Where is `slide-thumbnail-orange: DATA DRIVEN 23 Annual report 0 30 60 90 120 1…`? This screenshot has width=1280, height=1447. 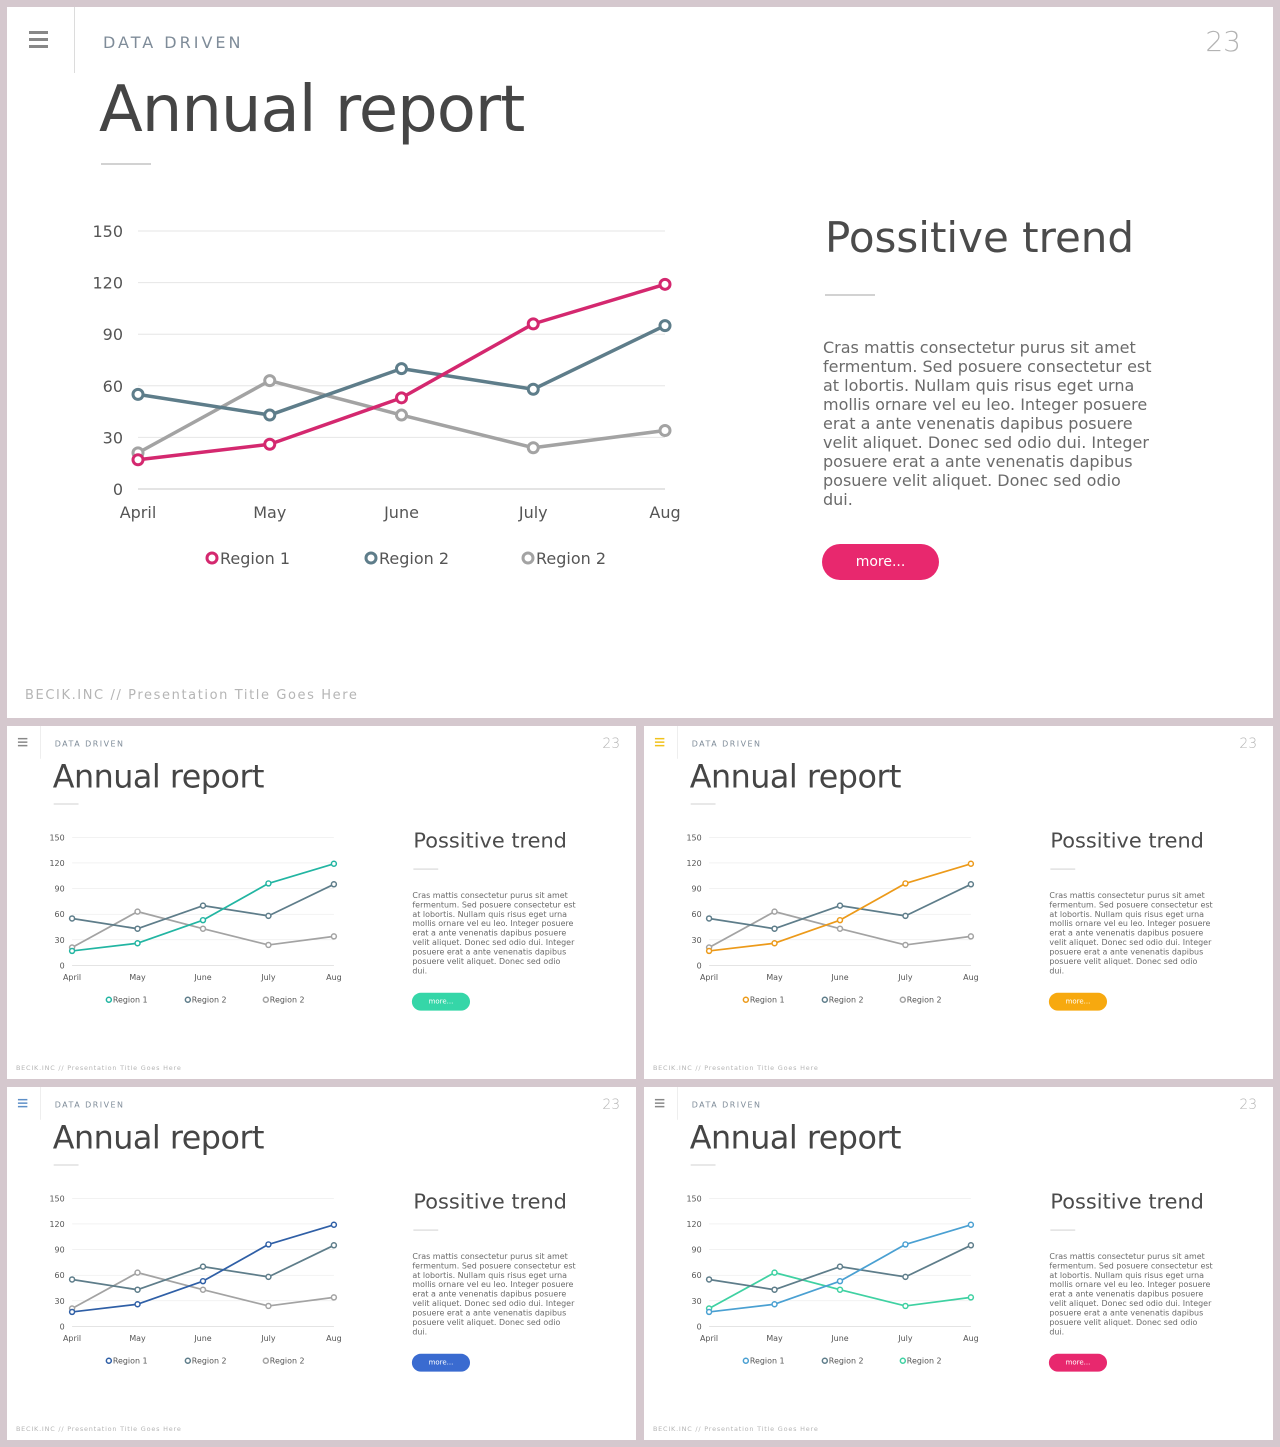
slide-thumbnail-orange: DATA DRIVEN 23 Annual report 0 30 60 90 120 1… is located at coordinates (958, 902).